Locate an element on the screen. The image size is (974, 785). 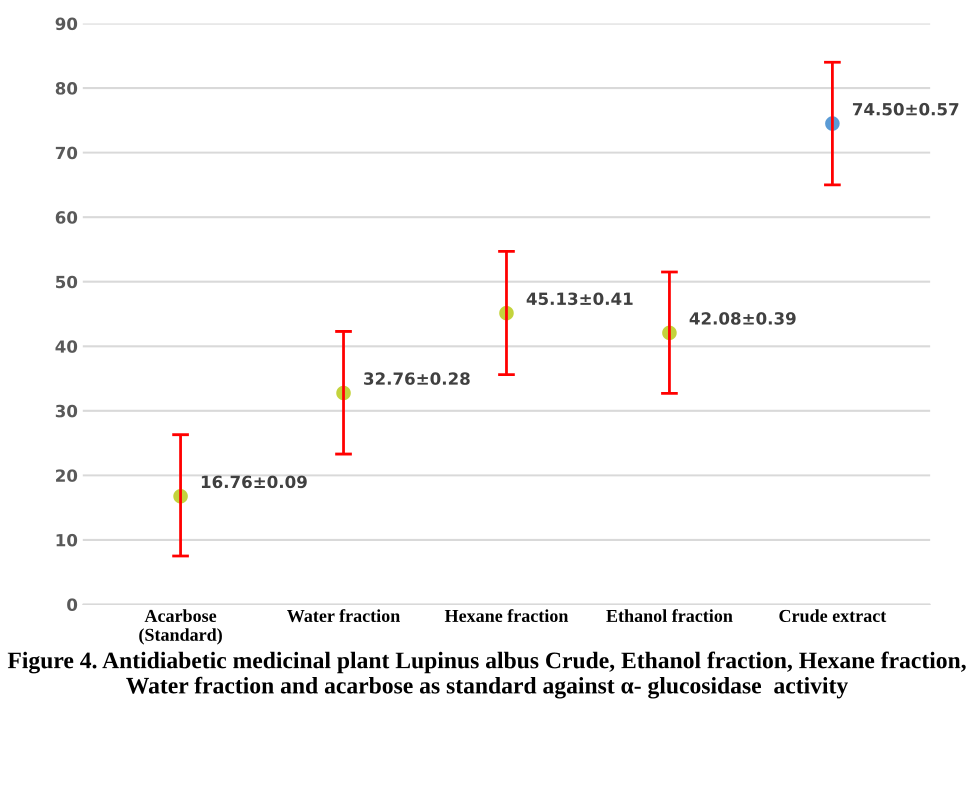
y-tick-label: 70 is located at coordinates (67, 153).